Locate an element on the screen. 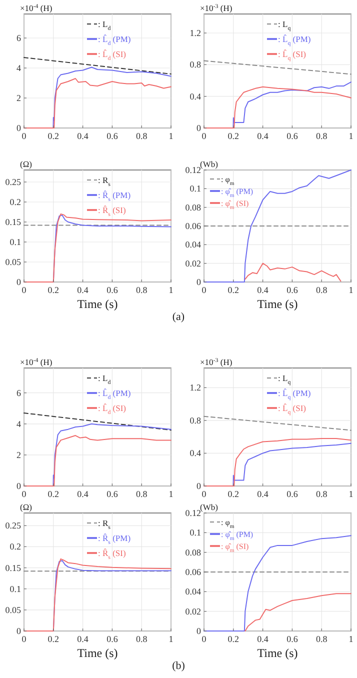  text: (a) is located at coordinates (178, 317).